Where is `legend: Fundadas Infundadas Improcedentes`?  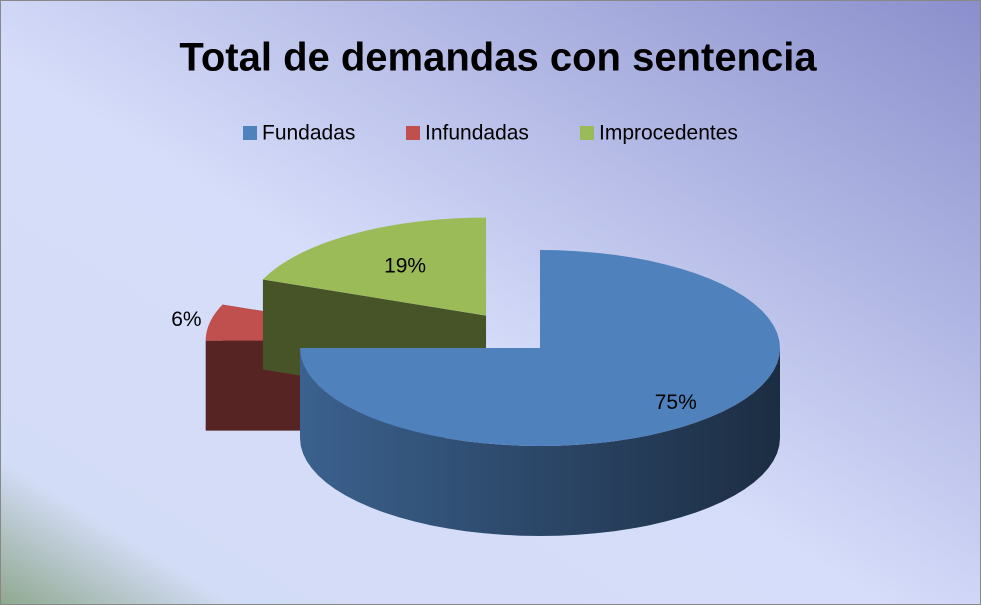 legend: Fundadas Infundadas Improcedentes is located at coordinates (490, 133).